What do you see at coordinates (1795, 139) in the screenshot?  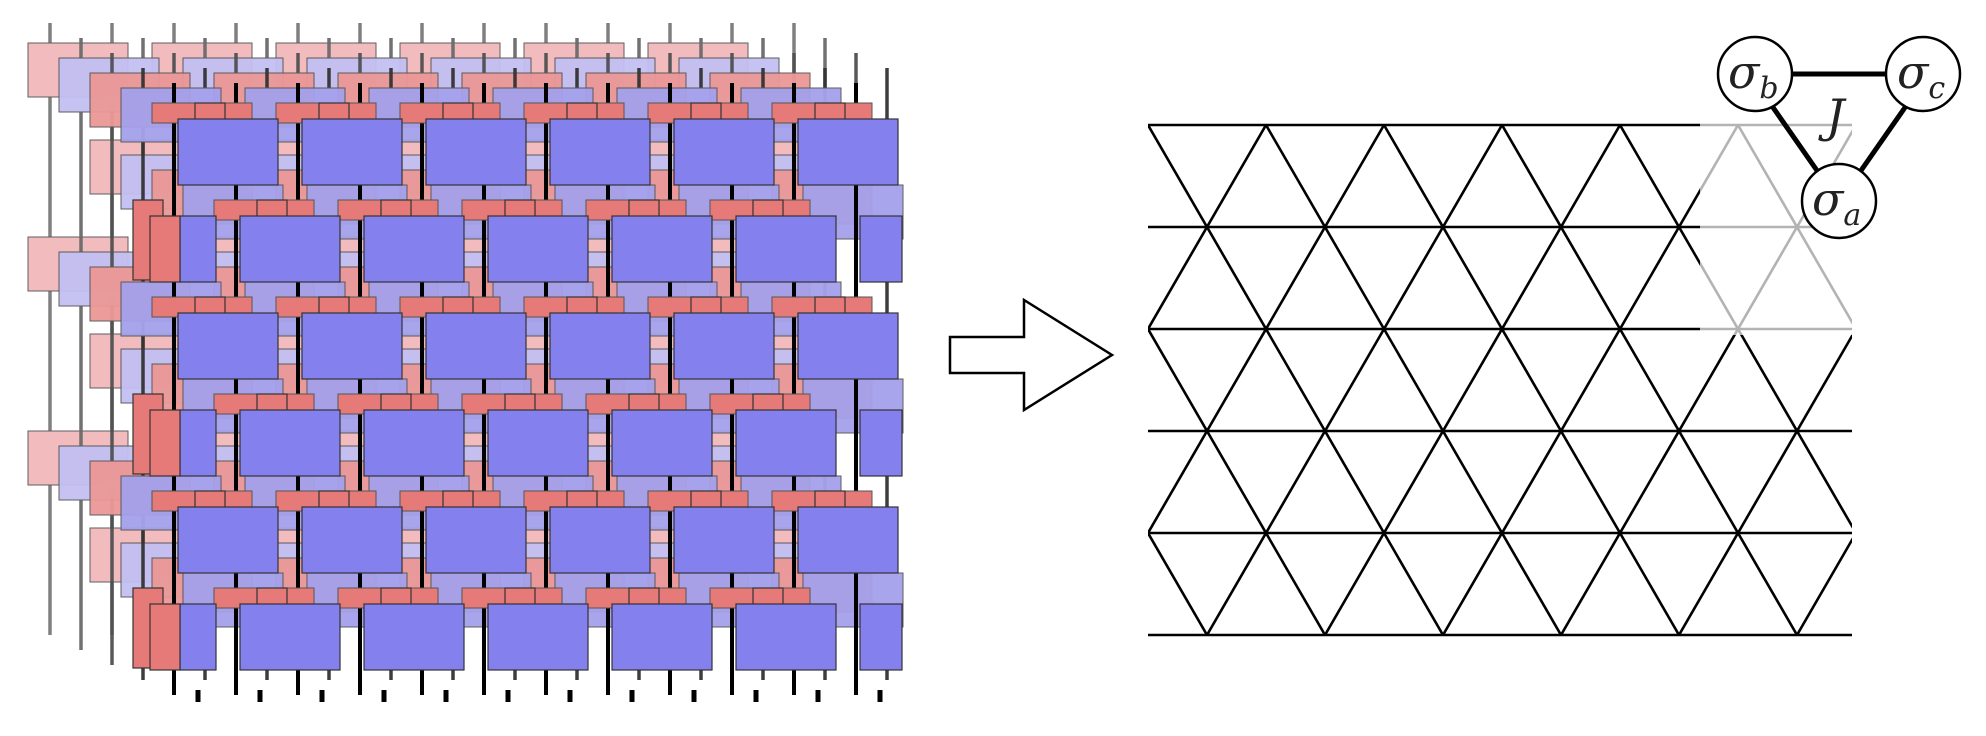 I see `inset-bond-ba` at bounding box center [1795, 139].